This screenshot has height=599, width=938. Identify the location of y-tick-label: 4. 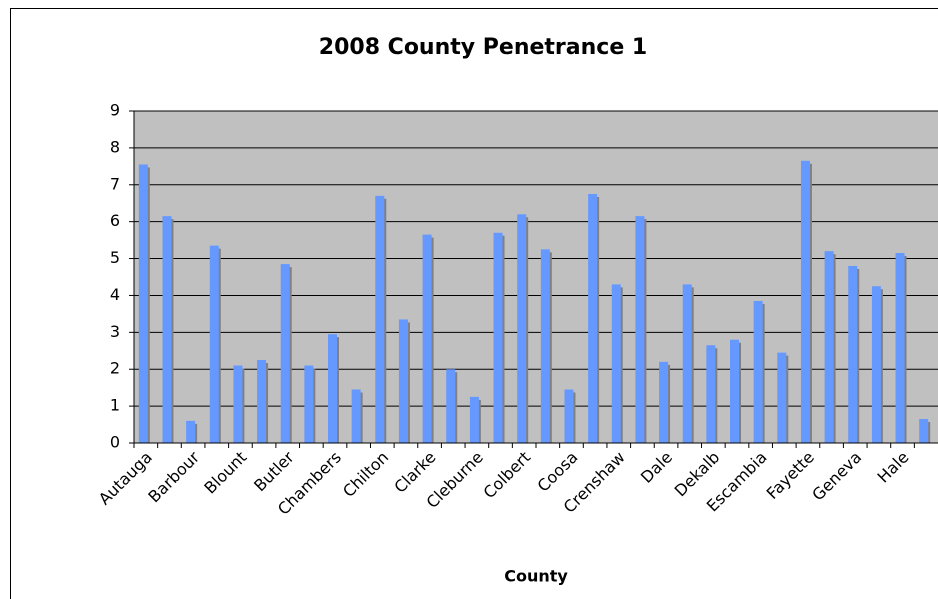
(115, 294).